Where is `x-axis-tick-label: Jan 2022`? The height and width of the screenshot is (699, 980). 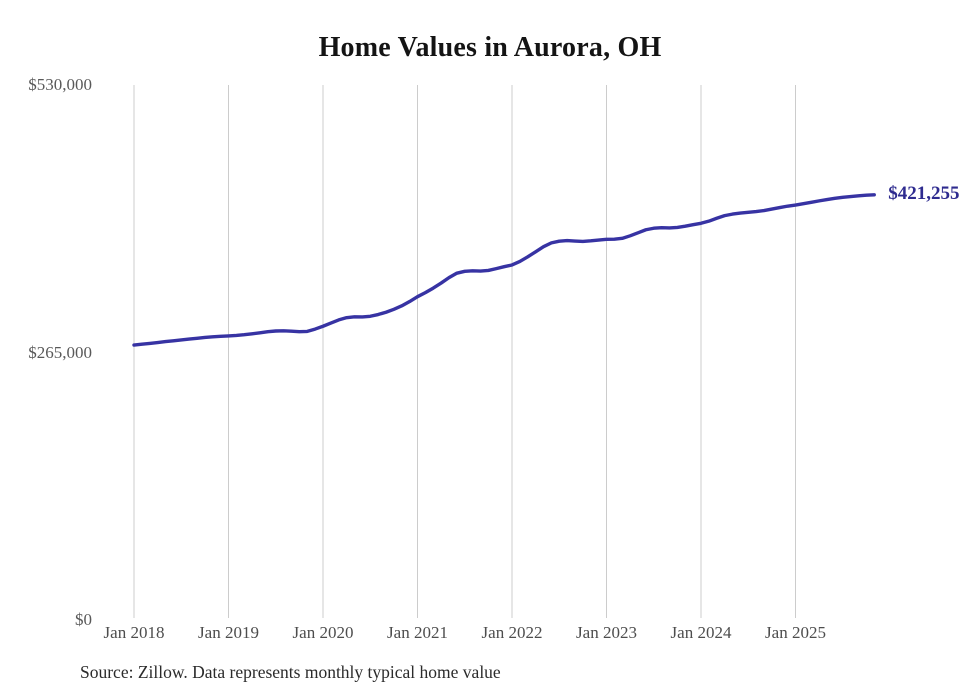
x-axis-tick-label: Jan 2022 is located at coordinates (512, 632).